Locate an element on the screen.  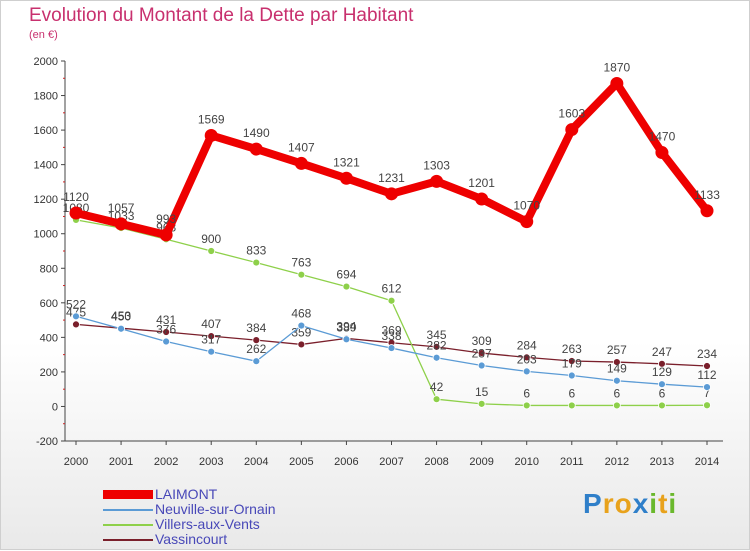
data-label: 763 is located at coordinates (301, 263).